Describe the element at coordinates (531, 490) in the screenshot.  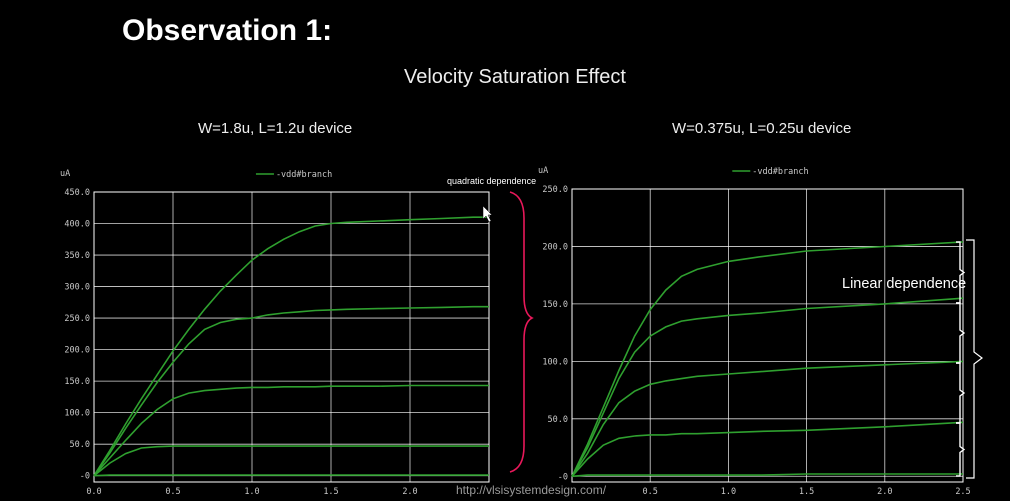
I see `footer-url: http://vlsisystemdesign.com/` at that location.